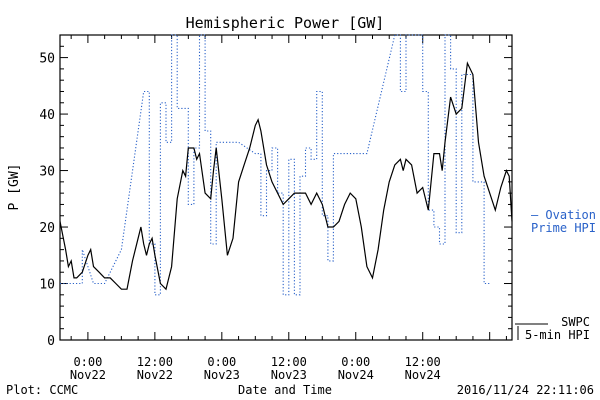 The height and width of the screenshot is (400, 600). Describe the element at coordinates (47, 285) in the screenshot. I see `y-tick-label: 10` at that location.